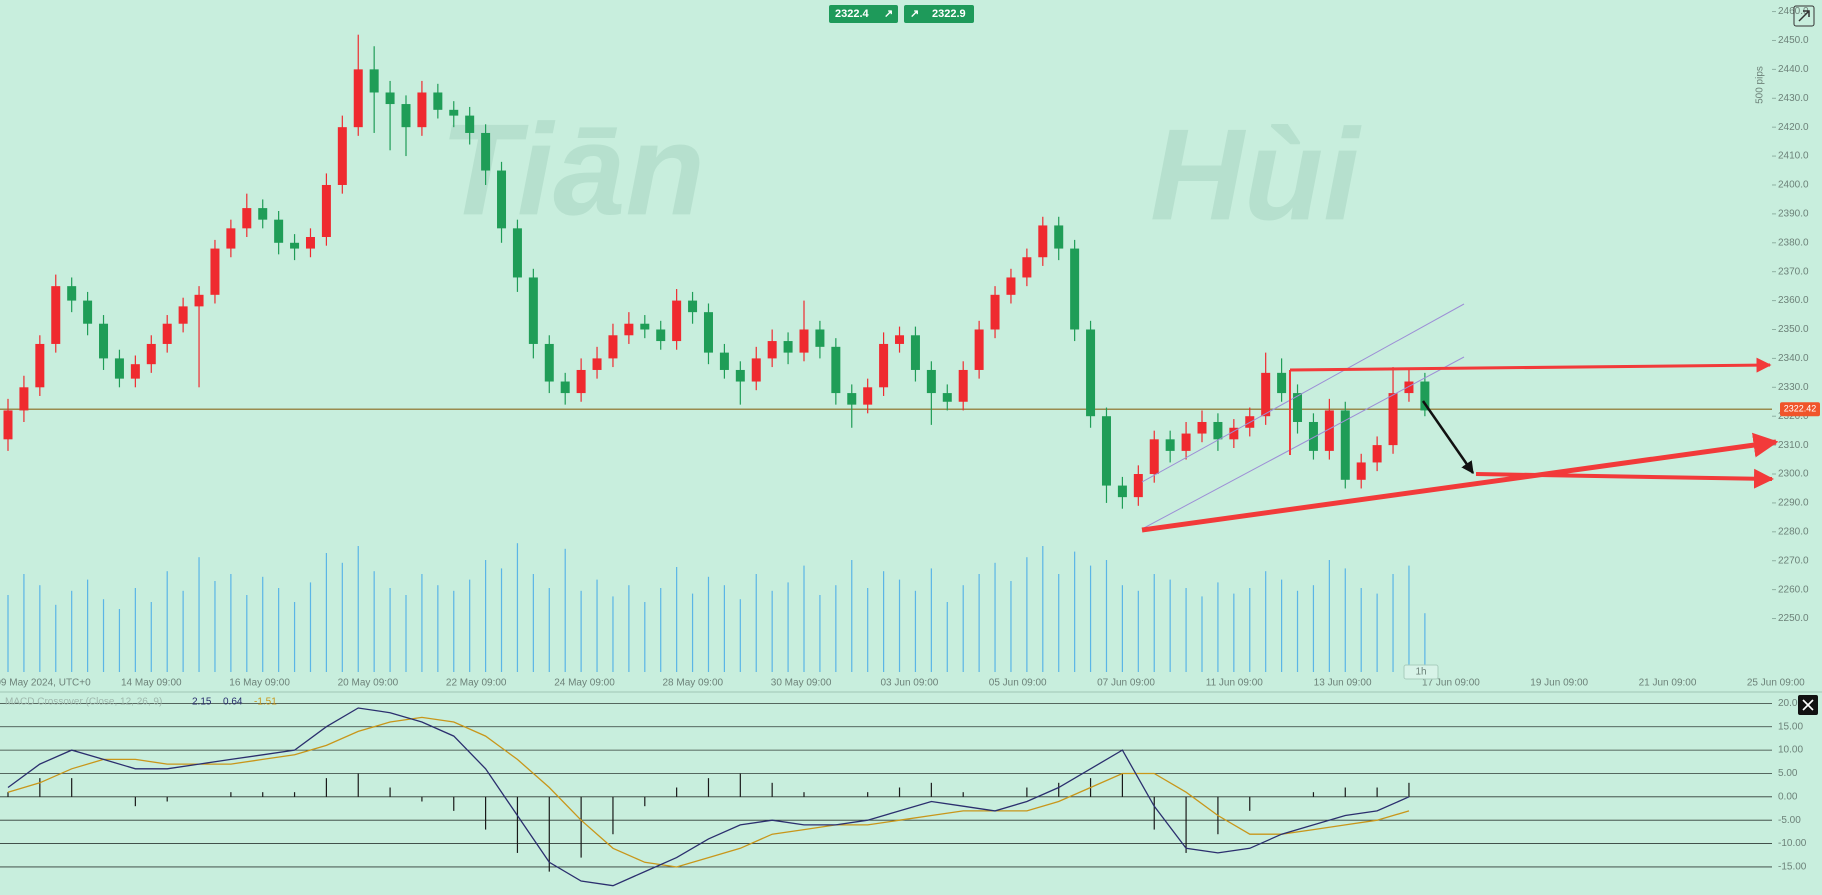 The image size is (1822, 895). What do you see at coordinates (1235, 683) in the screenshot?
I see `x-tick-label: 11 Jun 09:00` at bounding box center [1235, 683].